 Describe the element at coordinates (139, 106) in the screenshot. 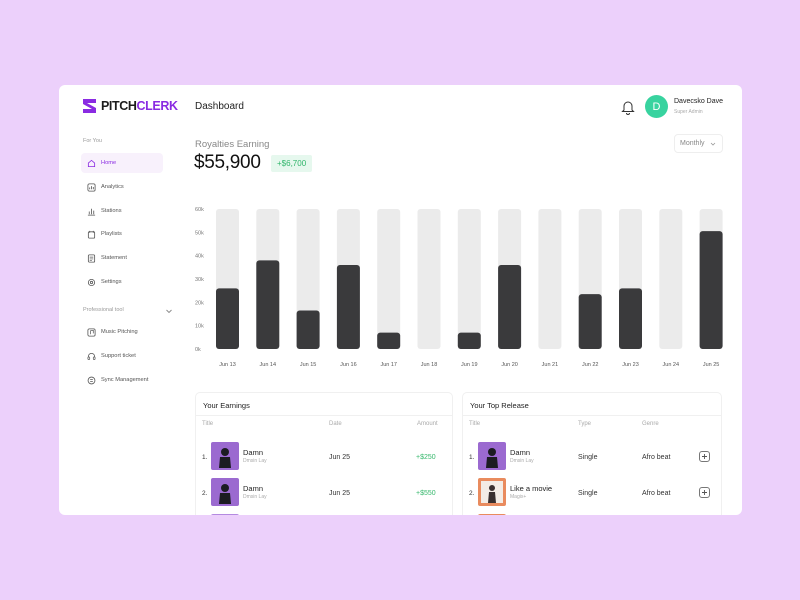

I see `brand-name: PITCHCLERK` at that location.